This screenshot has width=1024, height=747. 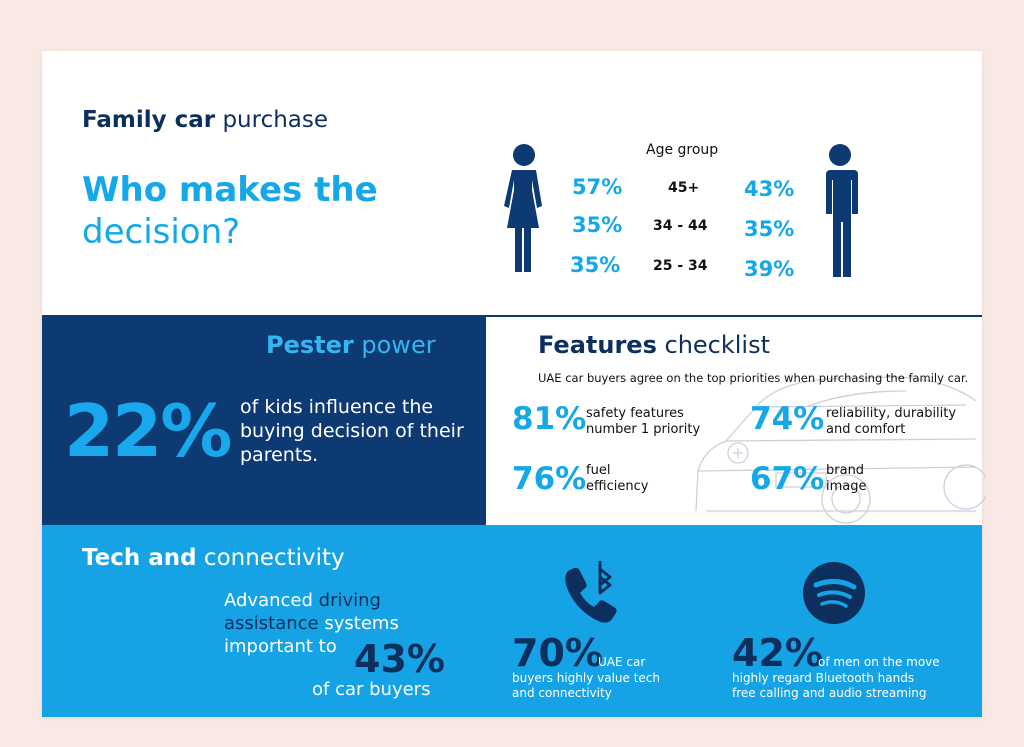 I want to click on tech-title-bold: Tech and, so click(x=139, y=558).